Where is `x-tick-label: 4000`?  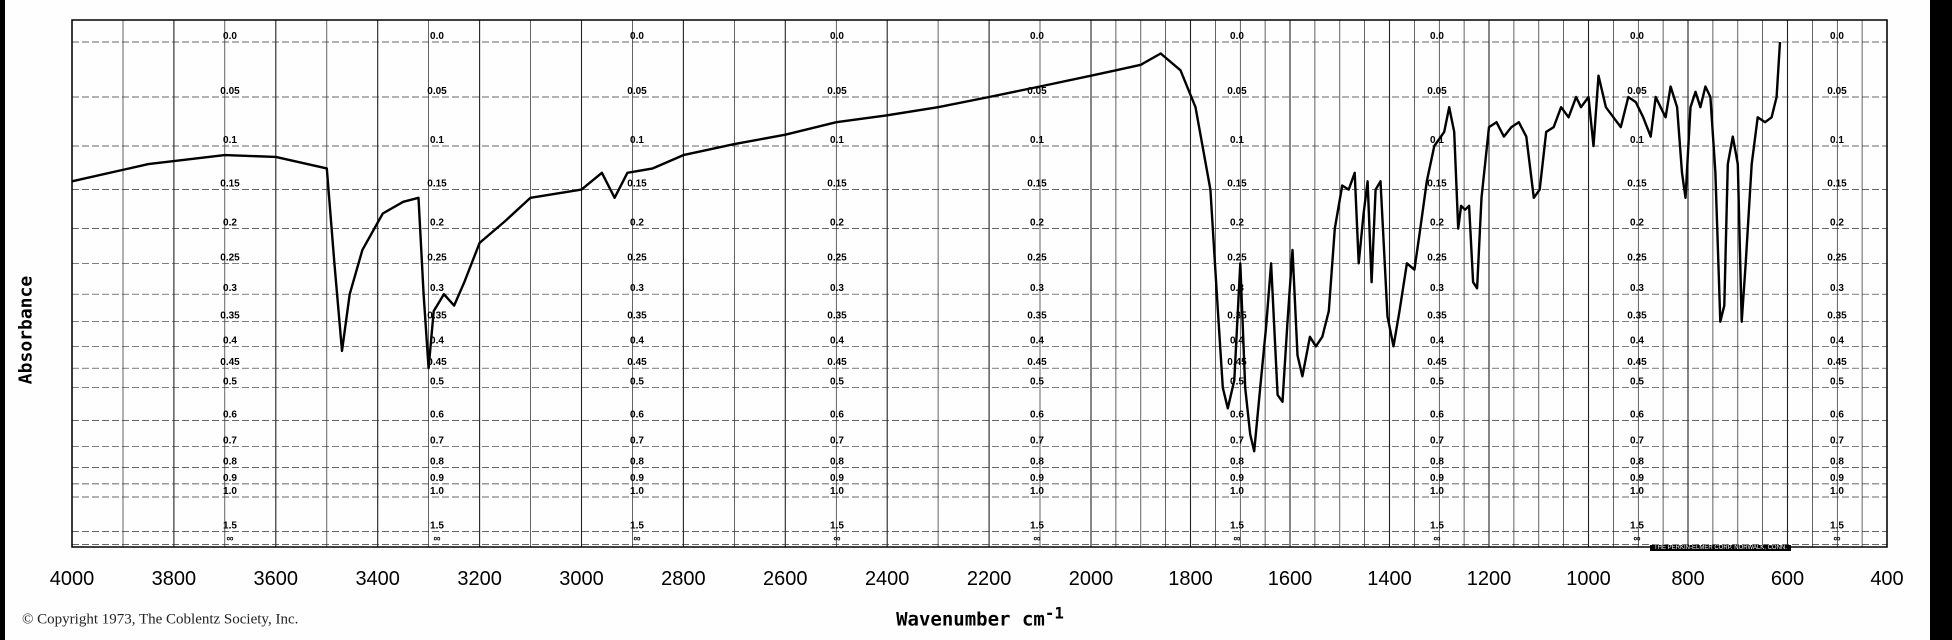 x-tick-label: 4000 is located at coordinates (72, 579).